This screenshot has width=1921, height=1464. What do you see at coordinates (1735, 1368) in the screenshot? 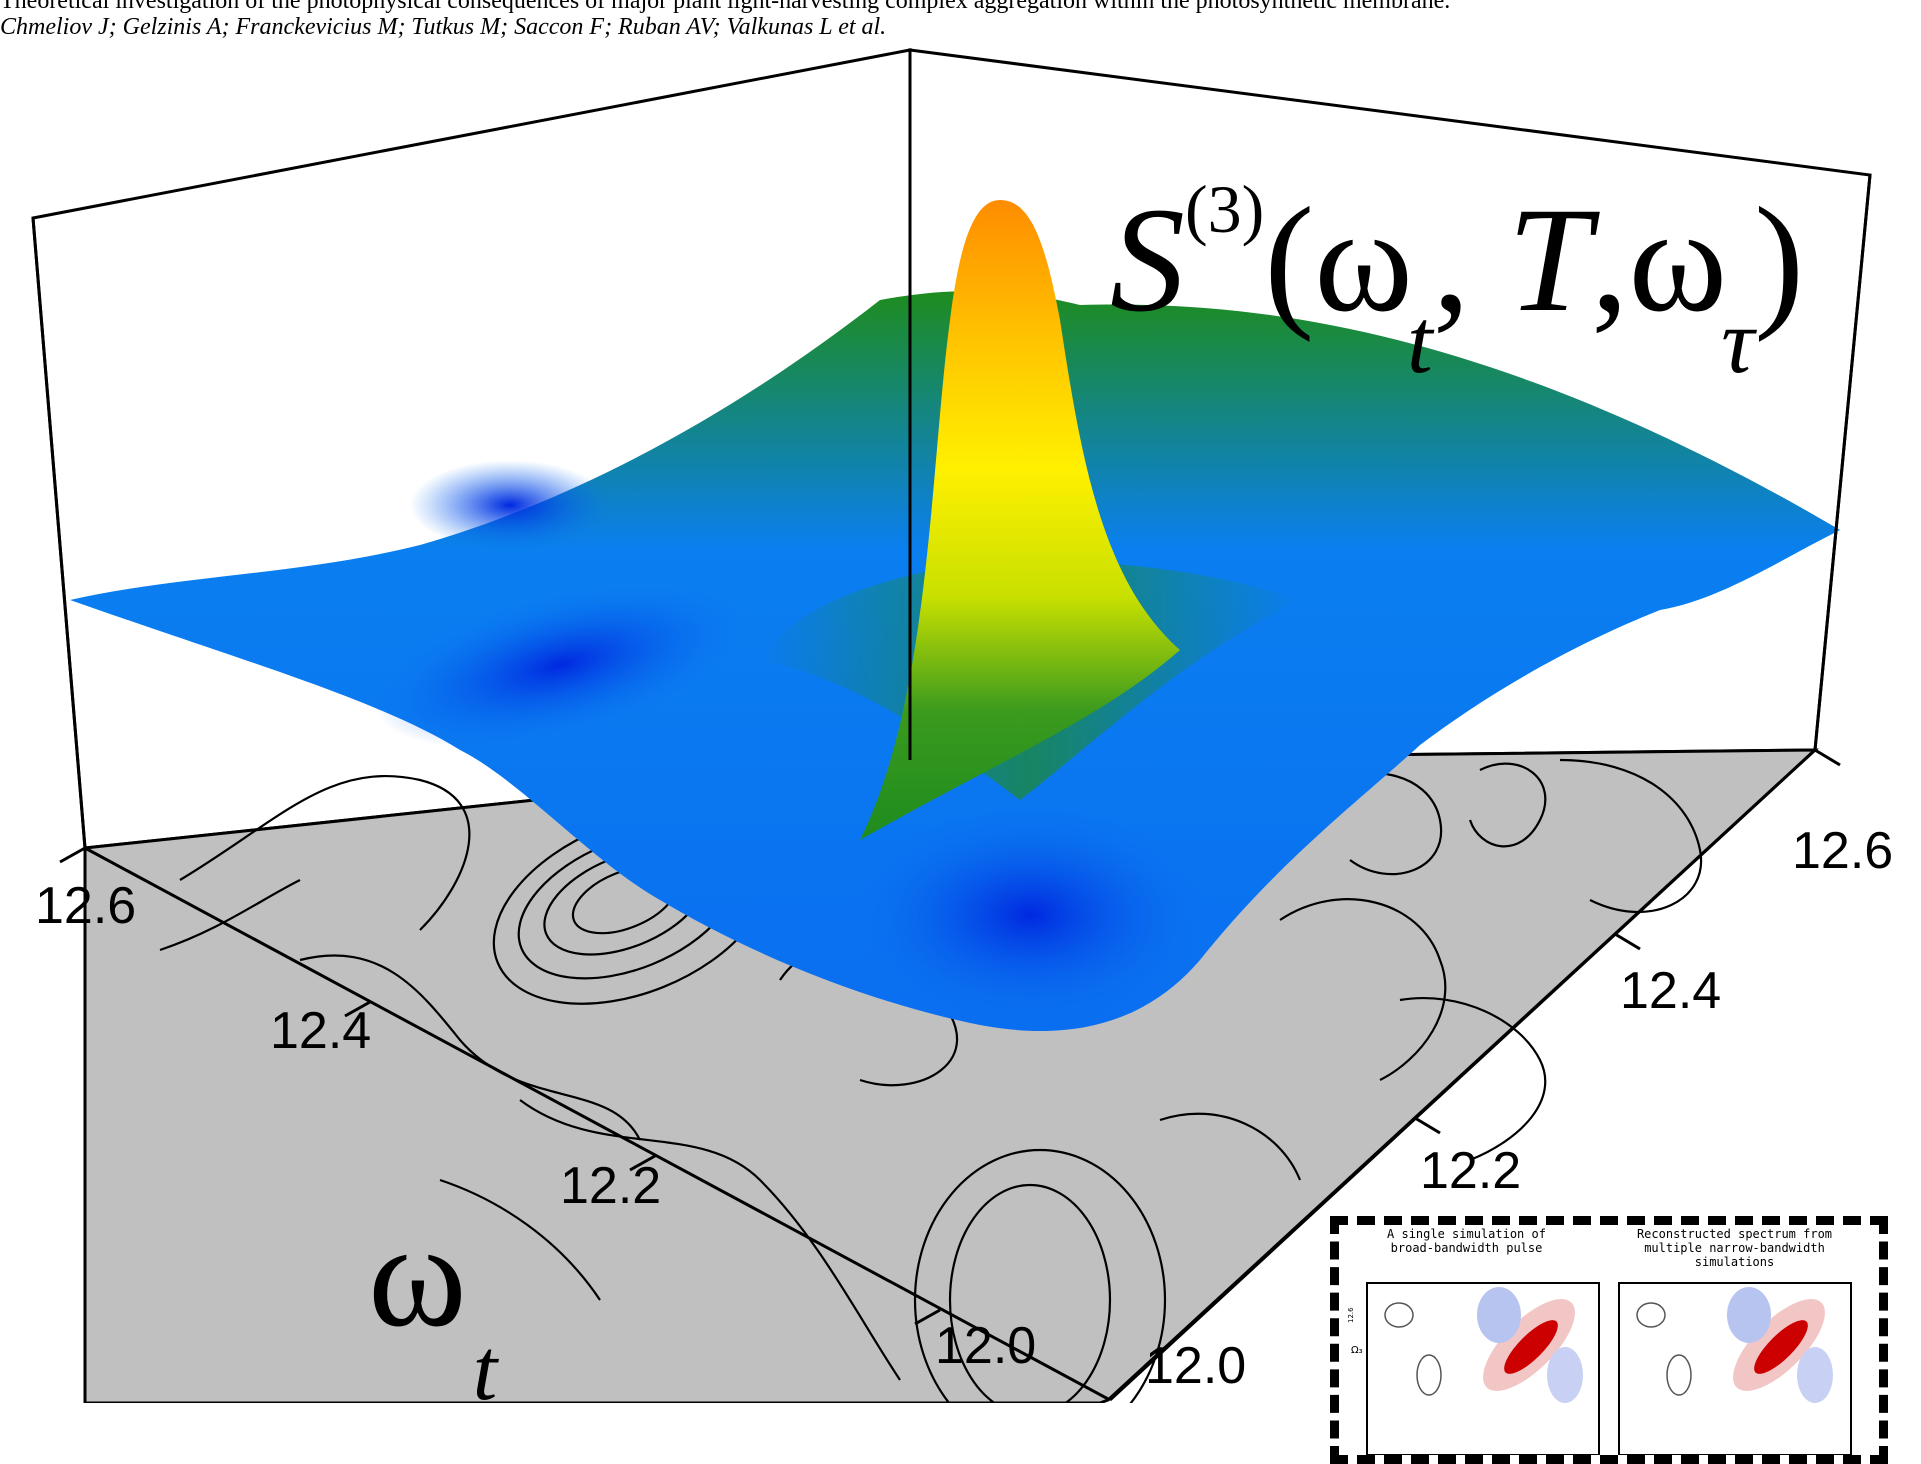
I see `inset-panel2` at bounding box center [1735, 1368].